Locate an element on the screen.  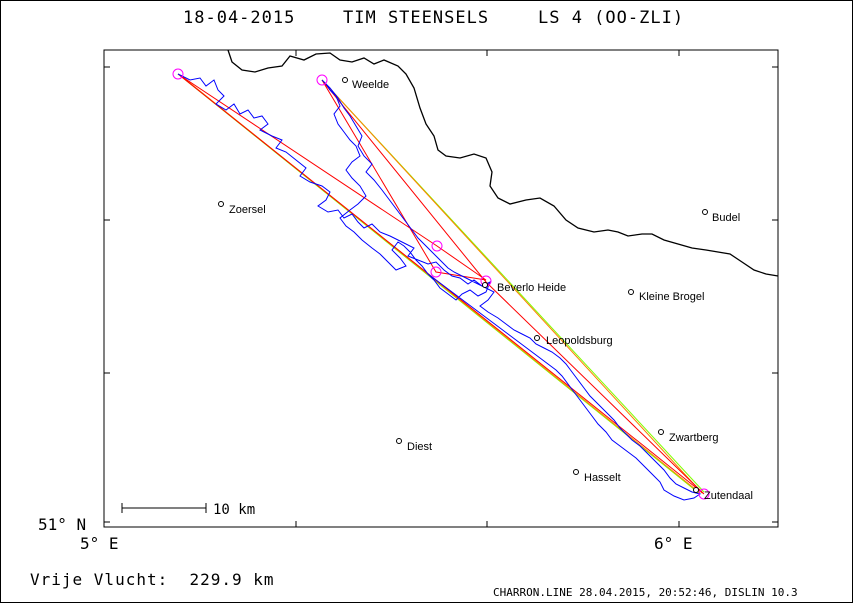
place-label: Zutendaal is located at coordinates (728, 496).